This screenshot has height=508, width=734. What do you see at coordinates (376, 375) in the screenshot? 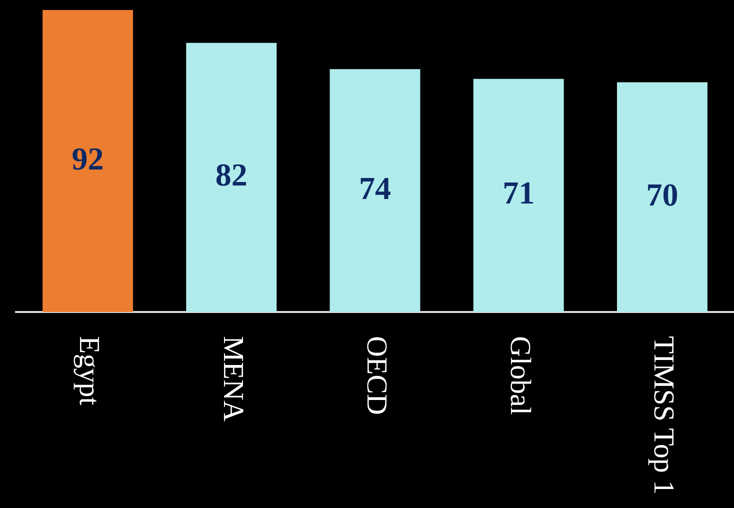
I see `x-tick-label: OECD` at bounding box center [376, 375].